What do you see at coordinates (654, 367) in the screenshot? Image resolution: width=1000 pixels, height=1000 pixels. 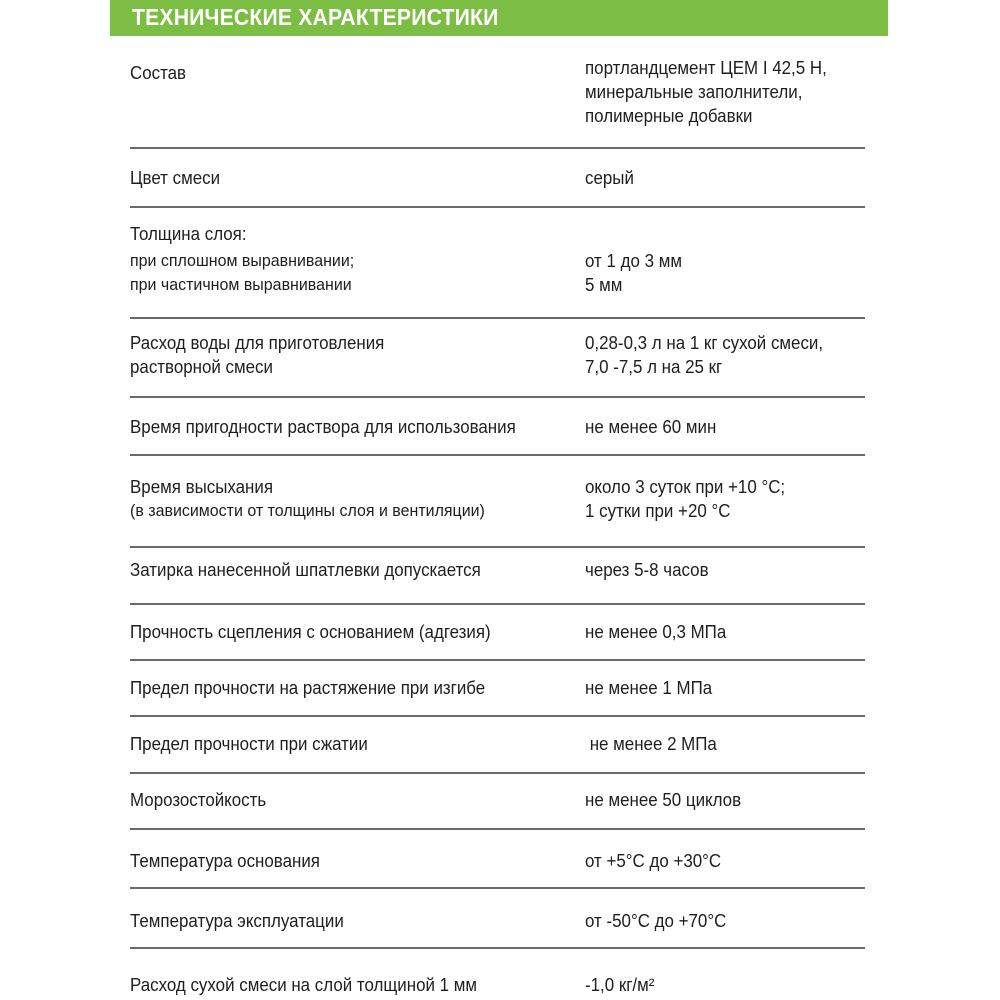 I see `spec-value-line: 7,0 -7,5 л на 25 кг` at bounding box center [654, 367].